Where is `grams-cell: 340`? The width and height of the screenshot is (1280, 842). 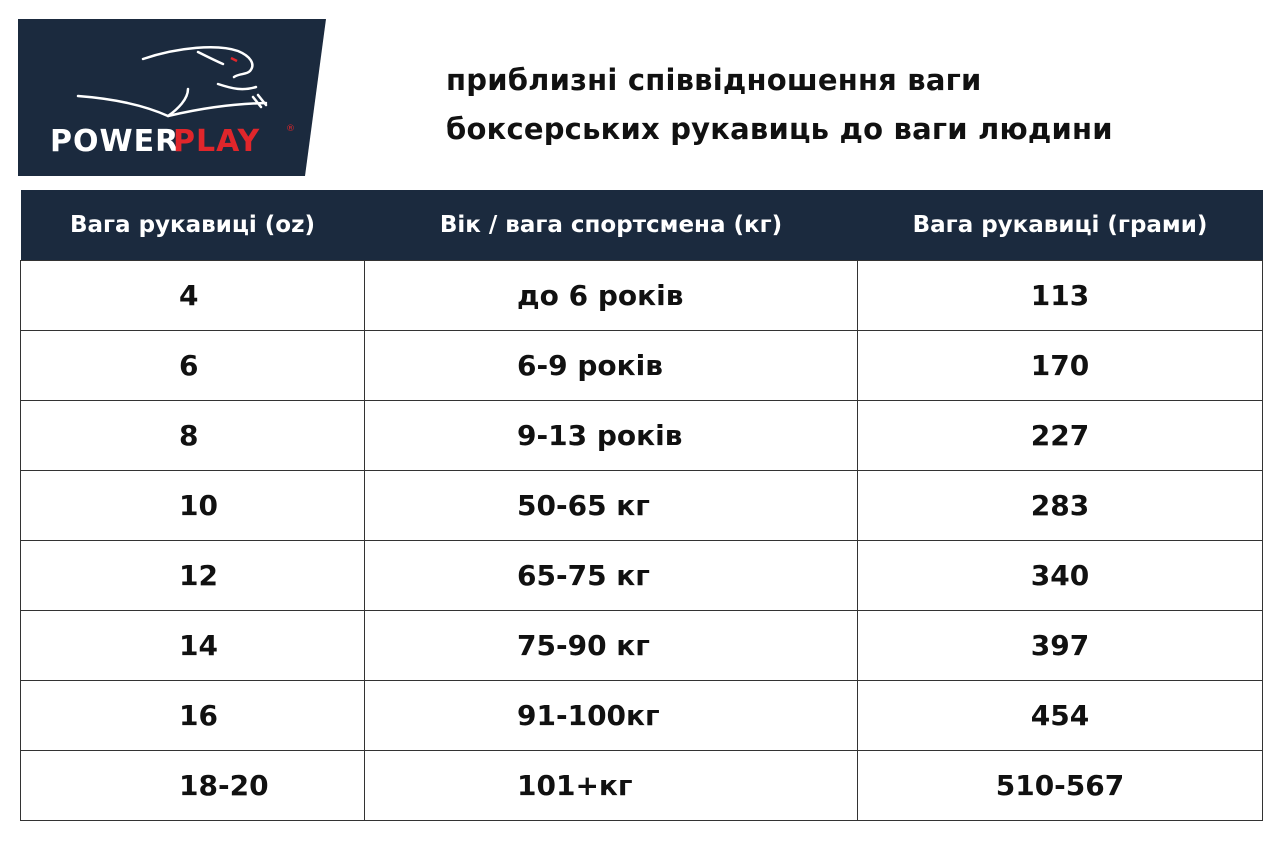 grams-cell: 340 is located at coordinates (1060, 575).